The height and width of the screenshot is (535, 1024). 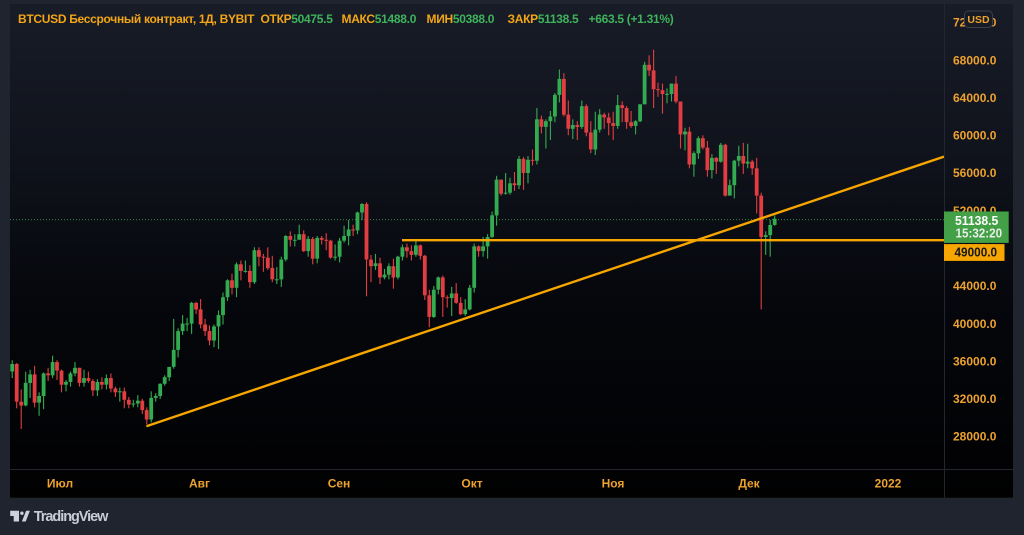 What do you see at coordinates (471, 484) in the screenshot?
I see `svg-text: Окт` at bounding box center [471, 484].